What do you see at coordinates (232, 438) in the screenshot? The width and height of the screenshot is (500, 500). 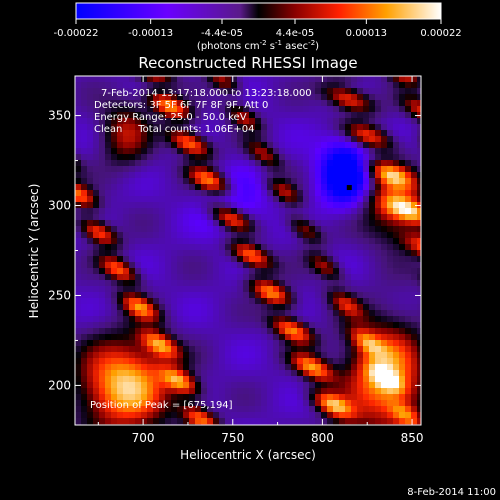 I see `x-tick-label: 750` at bounding box center [232, 438].